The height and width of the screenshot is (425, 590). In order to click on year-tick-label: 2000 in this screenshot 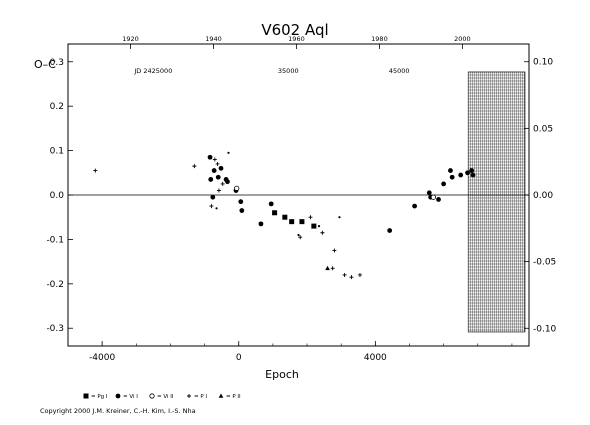, I will do `click(462, 39)`.